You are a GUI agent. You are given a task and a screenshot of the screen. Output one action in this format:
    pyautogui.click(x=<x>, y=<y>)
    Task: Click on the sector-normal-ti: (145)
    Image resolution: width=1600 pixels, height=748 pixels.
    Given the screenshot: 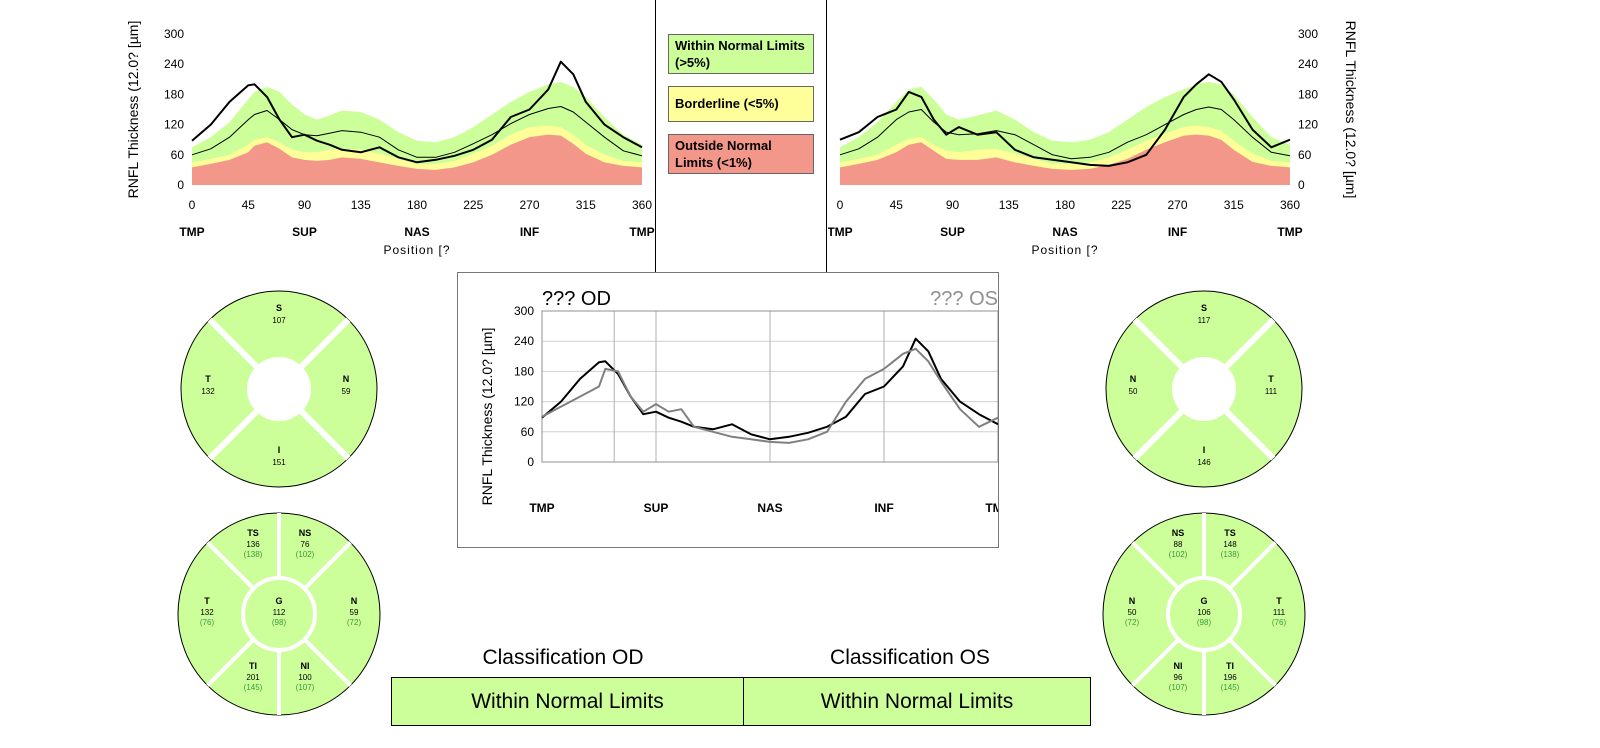 What is the action you would take?
    pyautogui.click(x=1230, y=687)
    